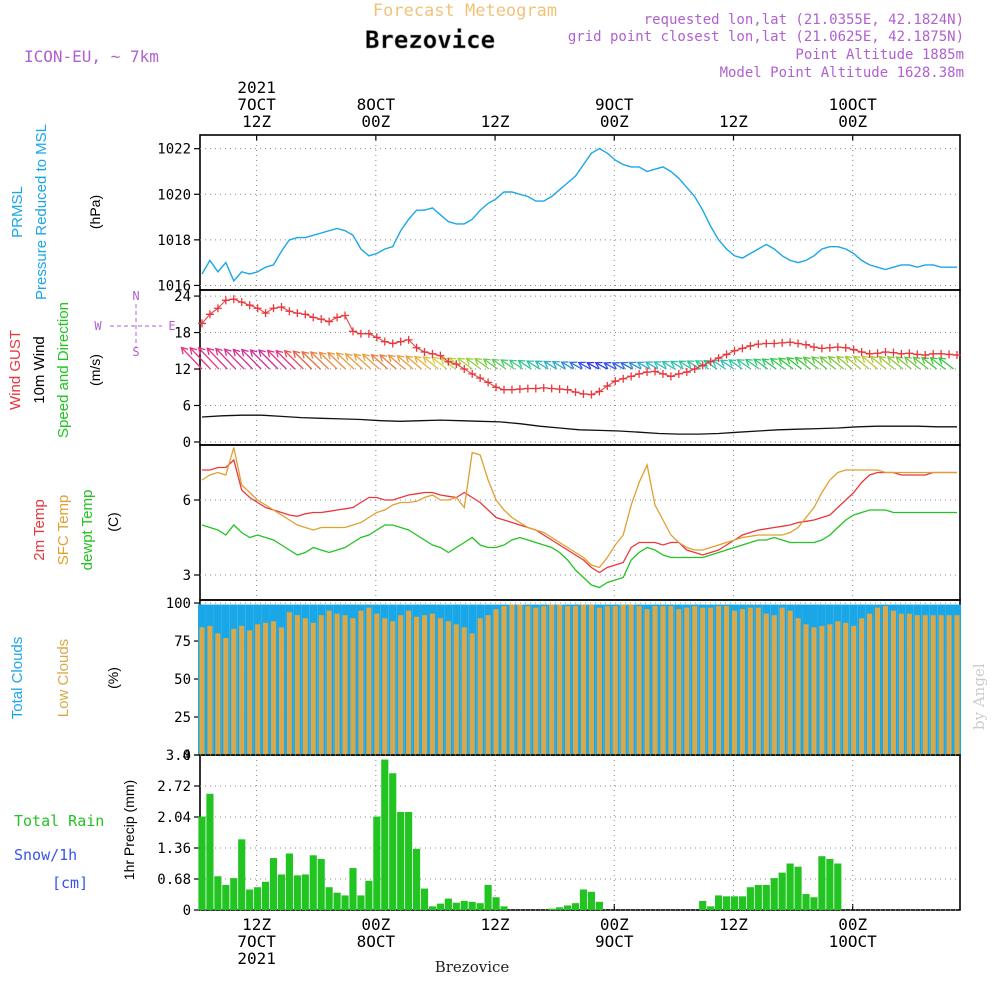  What do you see at coordinates (134, 324) in the screenshot?
I see `compass-rose: N S W E` at bounding box center [134, 324].